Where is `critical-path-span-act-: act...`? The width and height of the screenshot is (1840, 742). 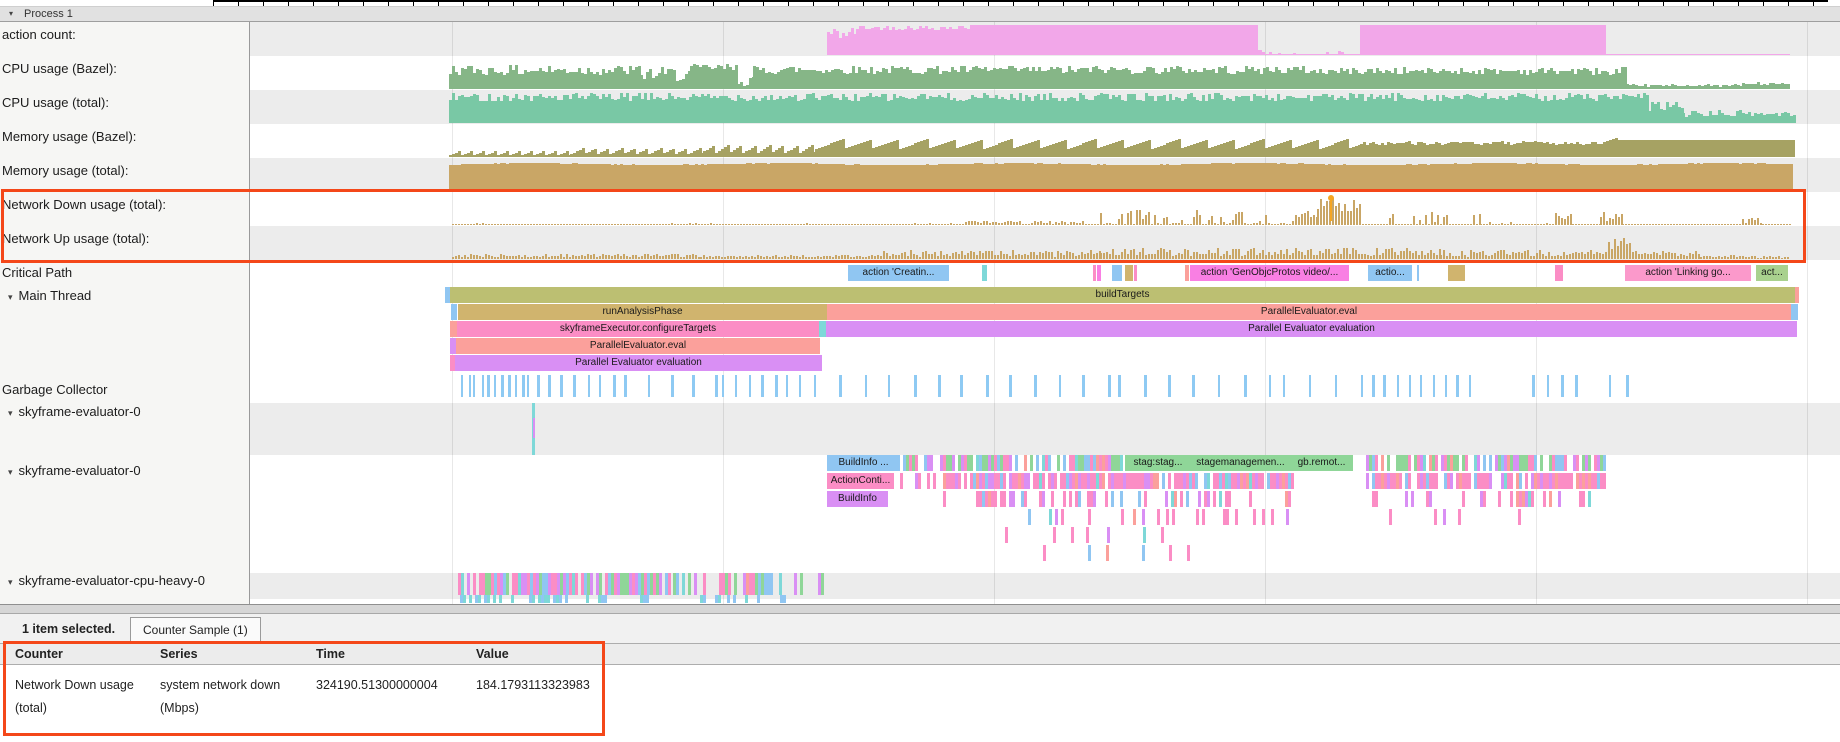 critical-path-span-act-: act... is located at coordinates (1772, 273).